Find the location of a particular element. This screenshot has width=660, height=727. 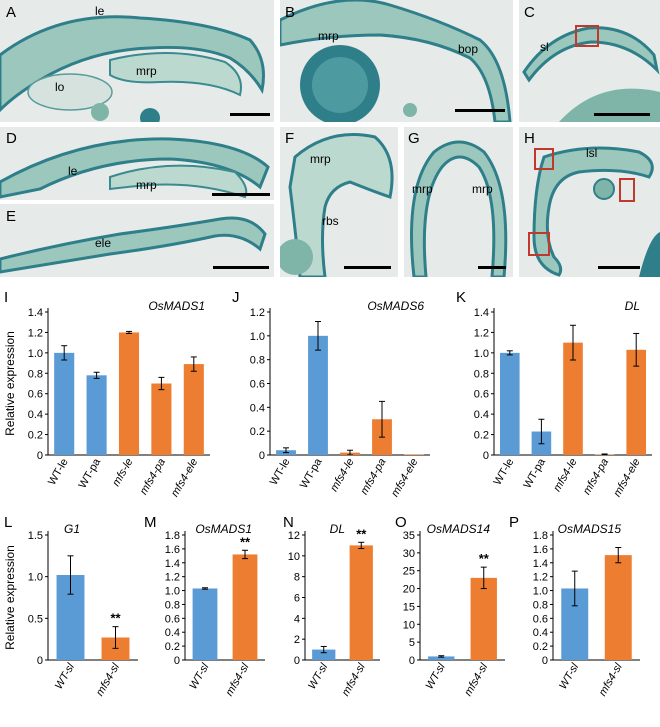

y-tick-label: 5 is located at coordinates (412, 643).